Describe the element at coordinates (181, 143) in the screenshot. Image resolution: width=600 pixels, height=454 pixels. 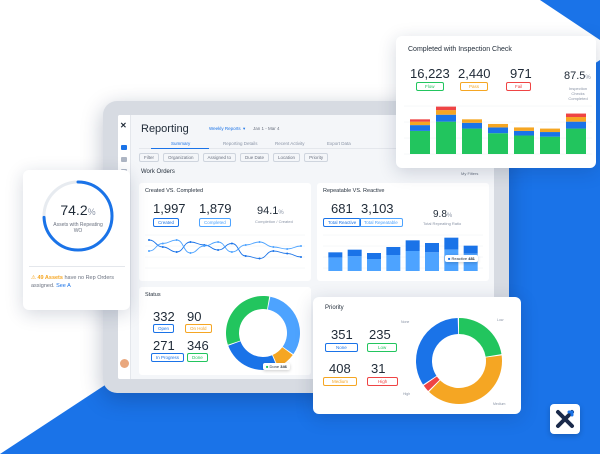
I see `tab-summary: Summary` at that location.